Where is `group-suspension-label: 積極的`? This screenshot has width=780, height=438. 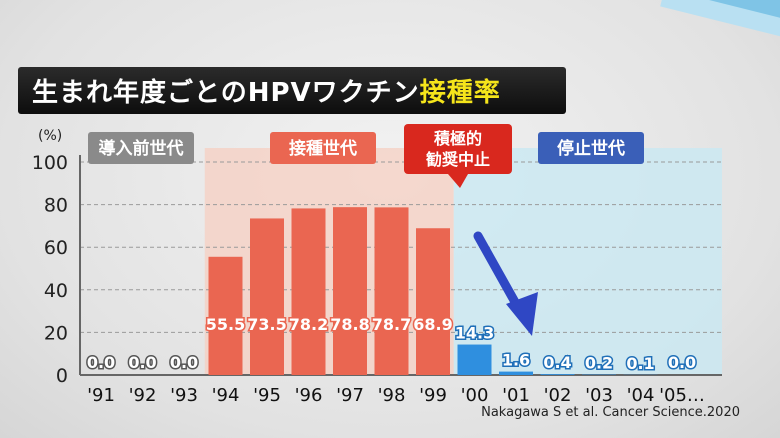
group-suspension-label: 積極的 is located at coordinates (457, 138).